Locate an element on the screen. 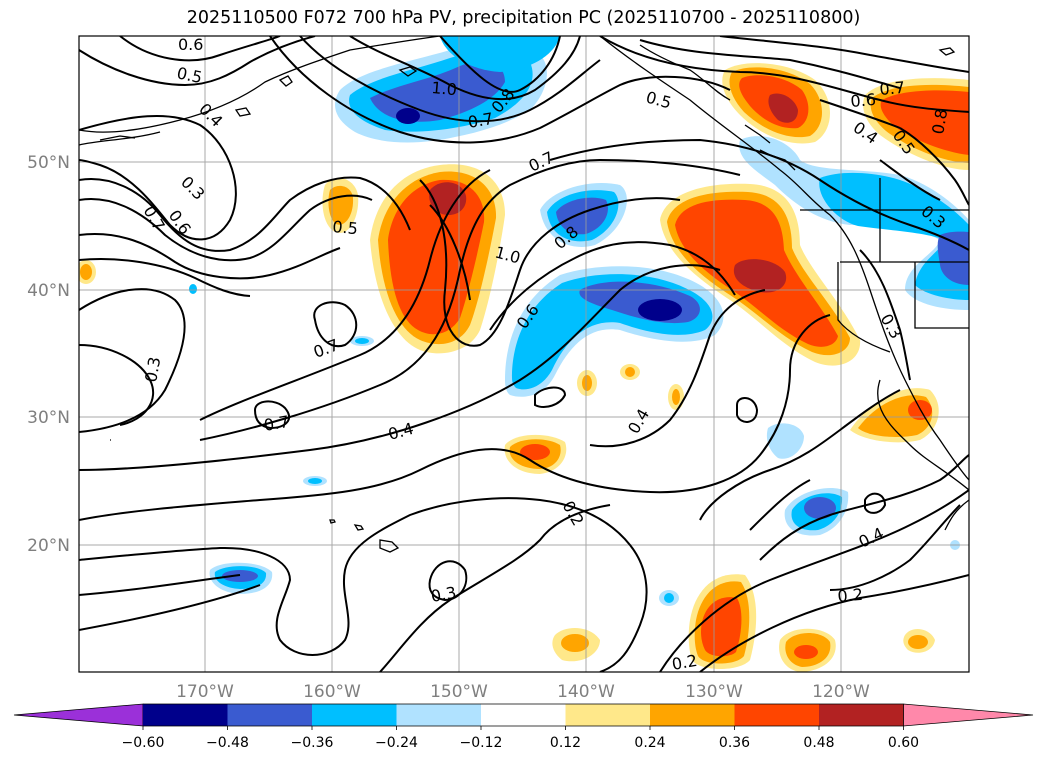 The width and height of the screenshot is (1047, 765). contour-label: 0.8 is located at coordinates (939, 121).